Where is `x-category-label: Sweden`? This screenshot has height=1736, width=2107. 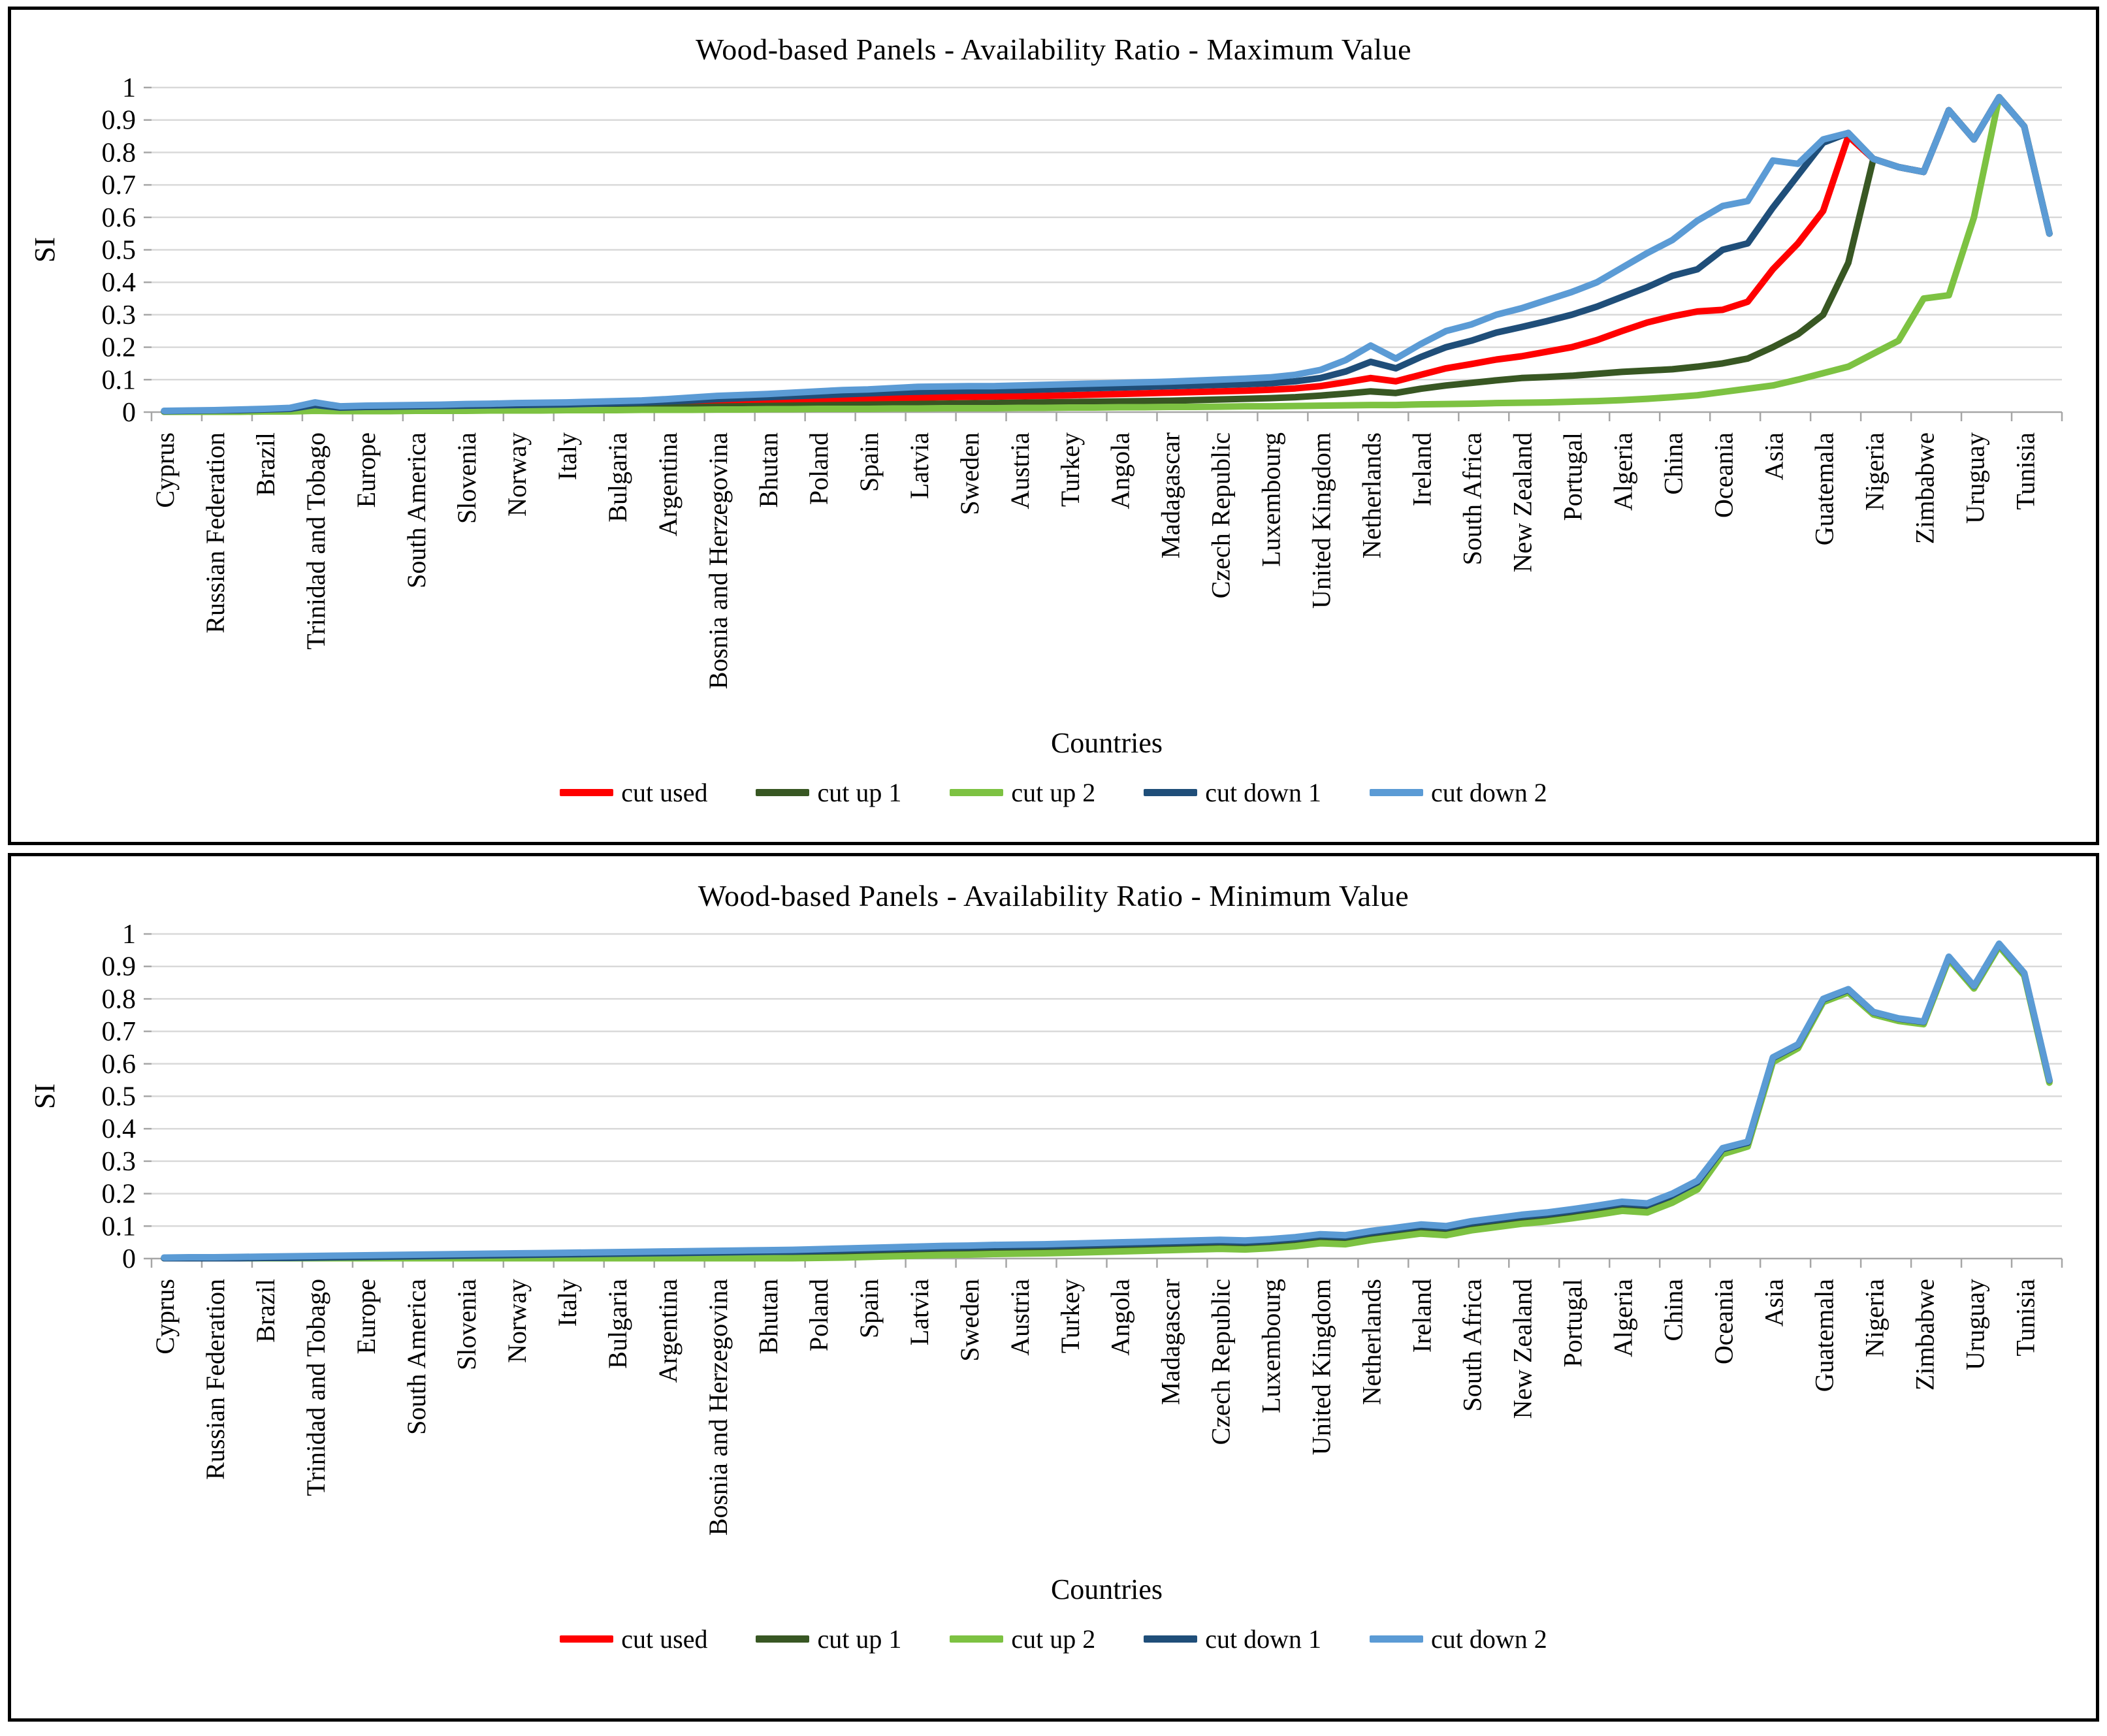 x-category-label: Sweden is located at coordinates (969, 1320).